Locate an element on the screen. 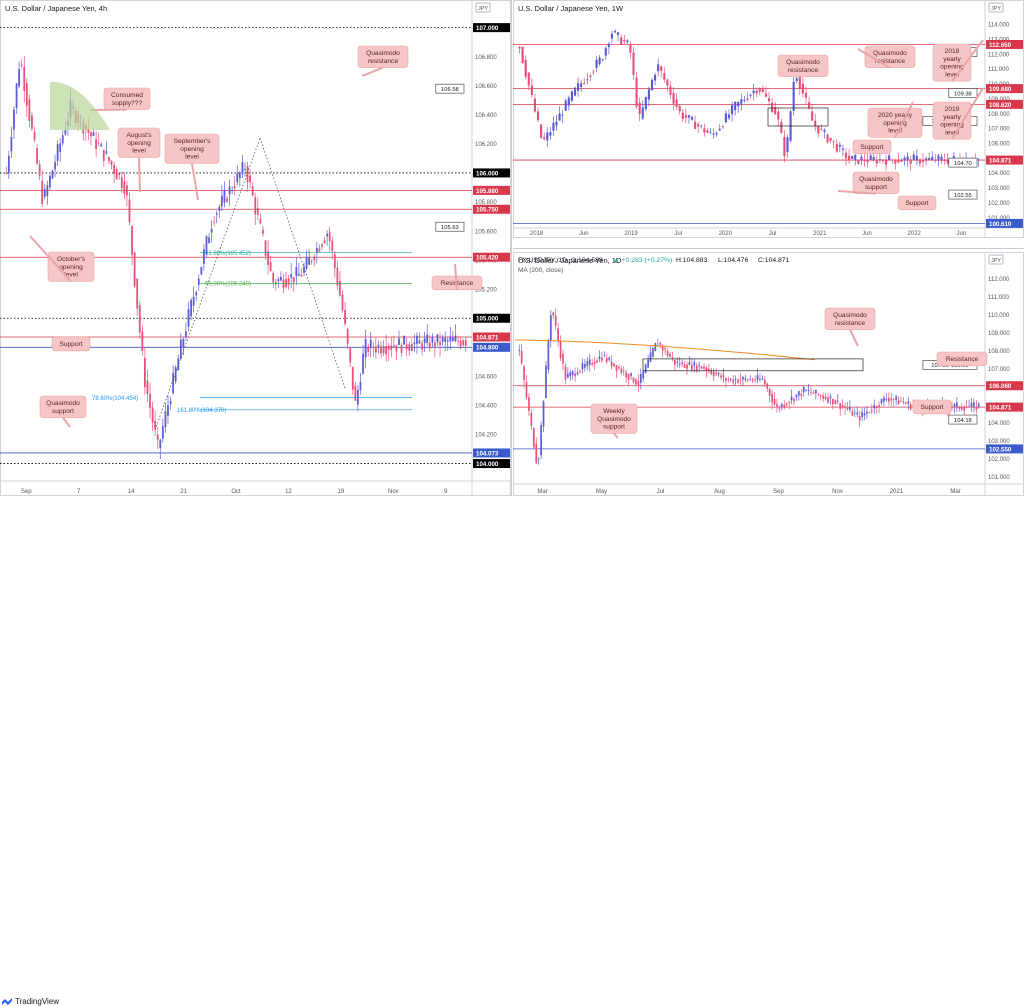  price-tag-text: 107.000 is located at coordinates (487, 28).